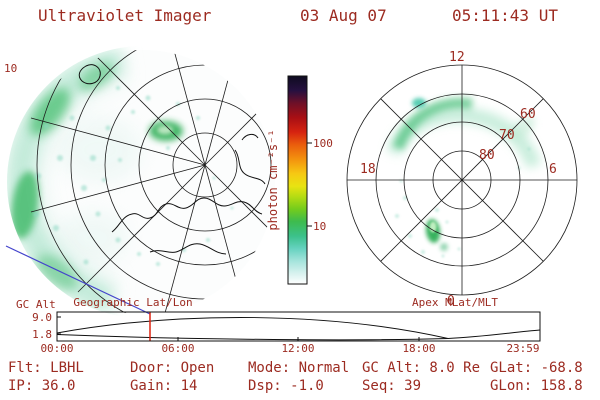 Image resolution: width=600 pixels, height=400 pixels. I want to click on status-ip: IP: 36.0, so click(41, 386).